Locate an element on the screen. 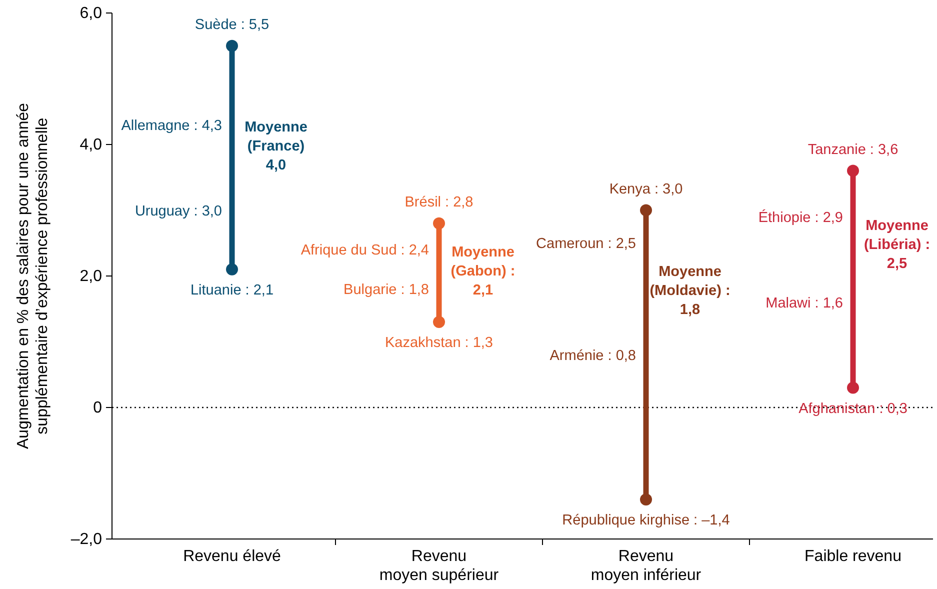 This screenshot has width=937, height=589. annotation: Moyenne (Gabon) : 2,1 is located at coordinates (483, 271).